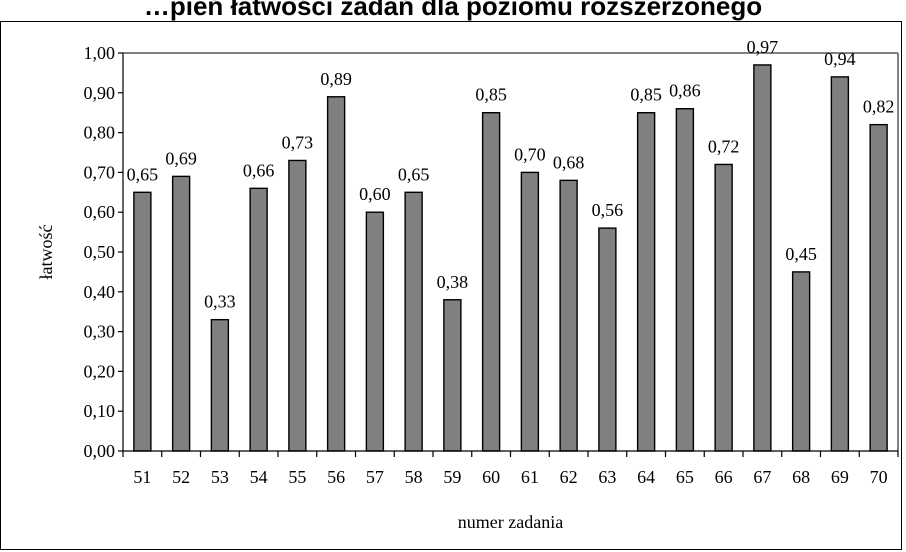  What do you see at coordinates (100, 371) in the screenshot?
I see `y-tick-label: 0,20` at bounding box center [100, 371].